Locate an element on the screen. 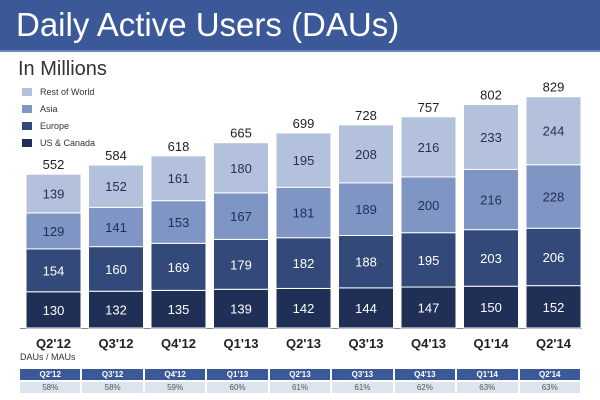 The height and width of the screenshot is (400, 600). bar-value-label: 189 is located at coordinates (366, 209).